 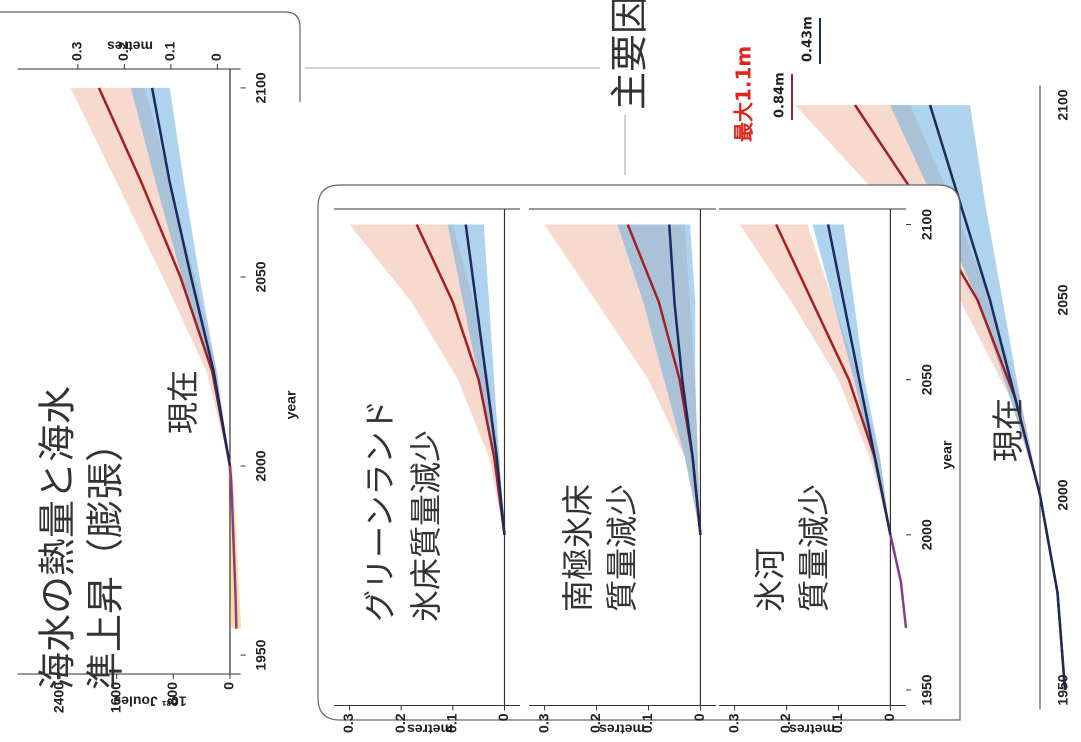 I want to click on y-tick-label: 800, so click(x=172, y=694).